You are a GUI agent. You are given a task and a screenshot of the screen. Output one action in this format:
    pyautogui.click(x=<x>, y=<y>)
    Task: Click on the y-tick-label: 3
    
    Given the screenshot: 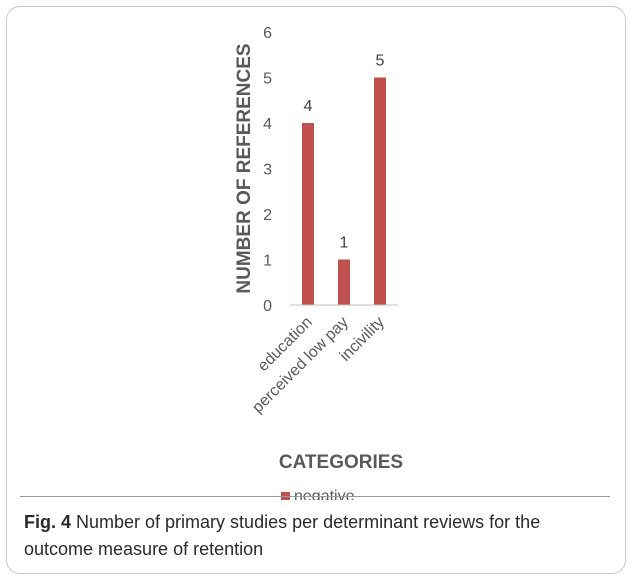 What is the action you would take?
    pyautogui.click(x=267, y=170)
    